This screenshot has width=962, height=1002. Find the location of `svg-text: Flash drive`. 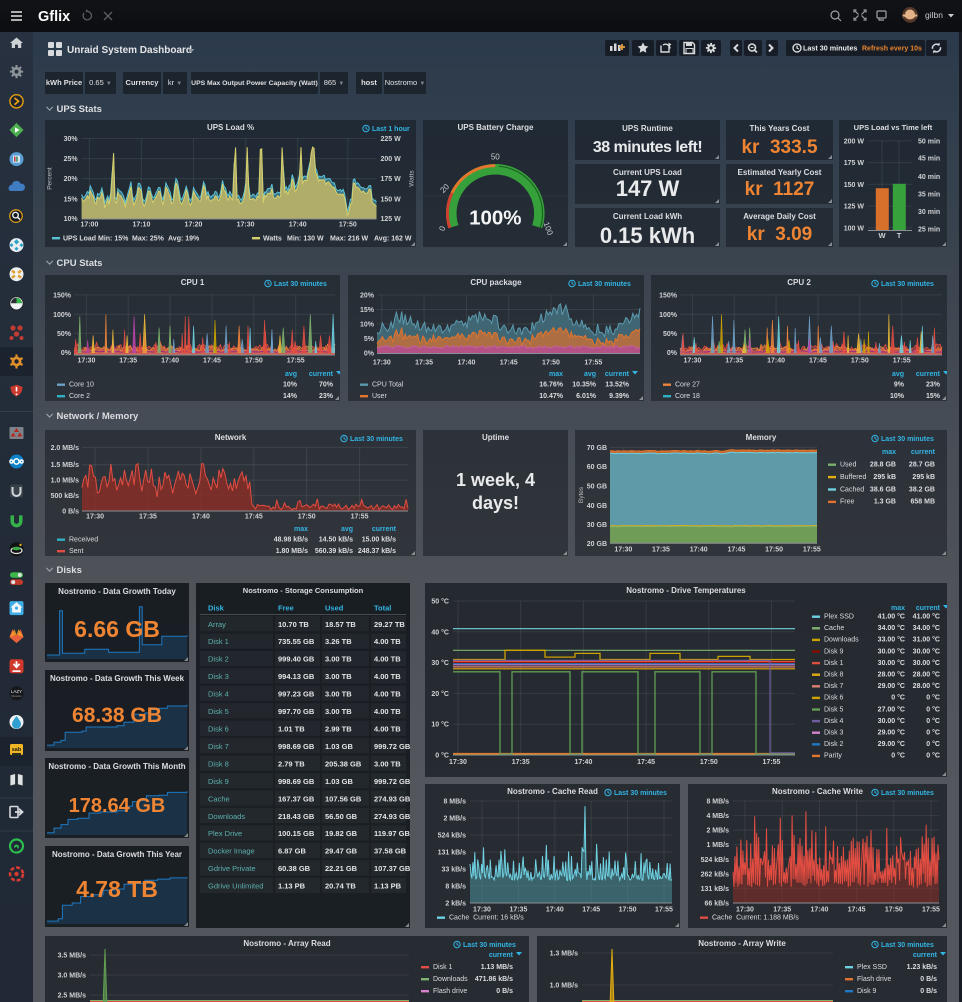

svg-text: Flash drive is located at coordinates (874, 979).